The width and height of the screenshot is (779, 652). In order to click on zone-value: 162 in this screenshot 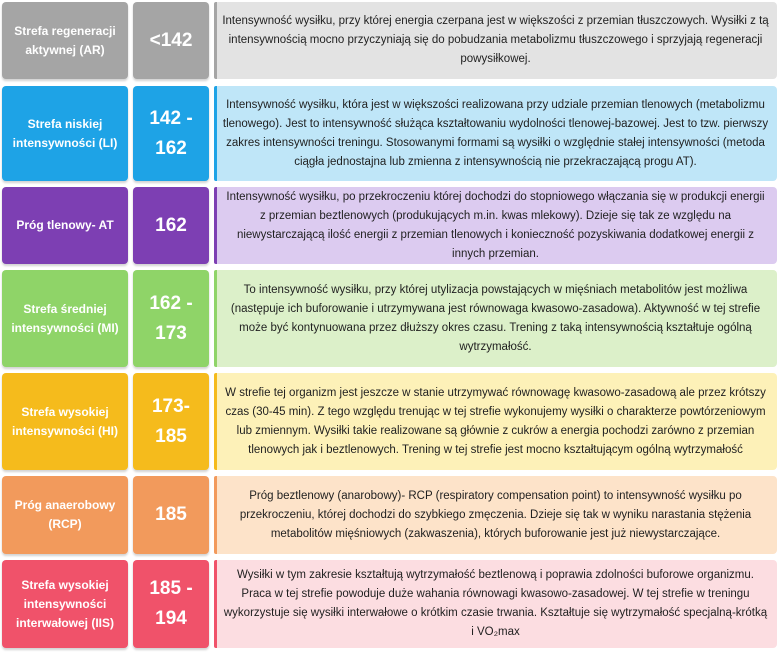, I will do `click(171, 225)`.